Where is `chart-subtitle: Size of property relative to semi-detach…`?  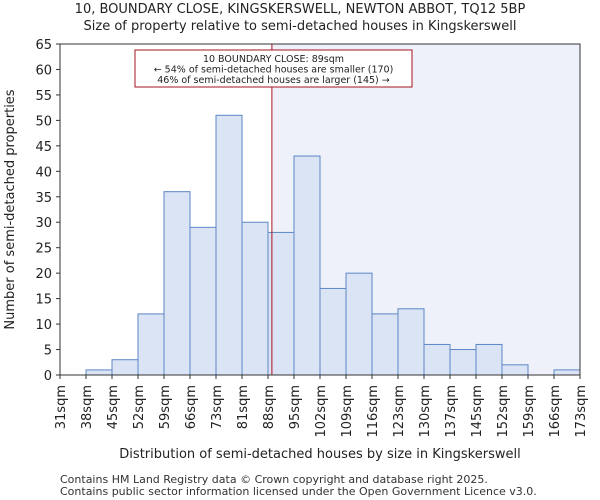
chart-subtitle: Size of property relative to semi-detach… is located at coordinates (300, 26).